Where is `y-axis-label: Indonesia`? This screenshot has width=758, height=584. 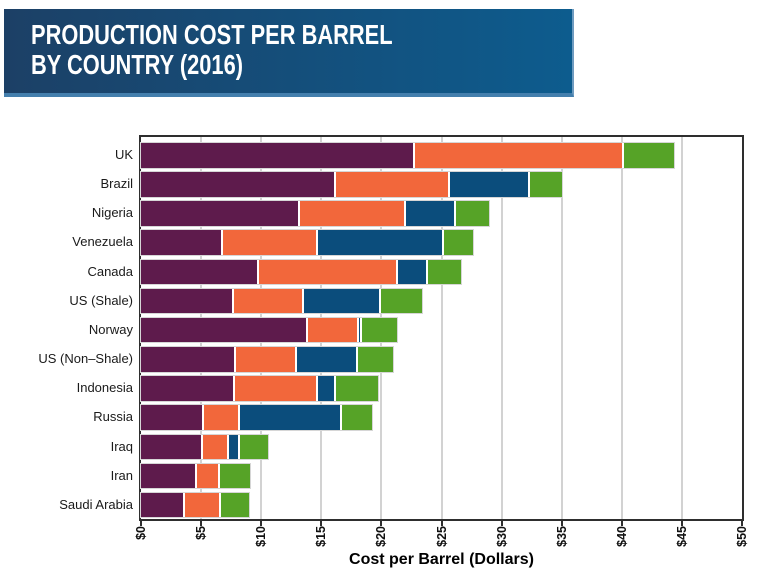
y-axis-label: Indonesia is located at coordinates (104, 388).